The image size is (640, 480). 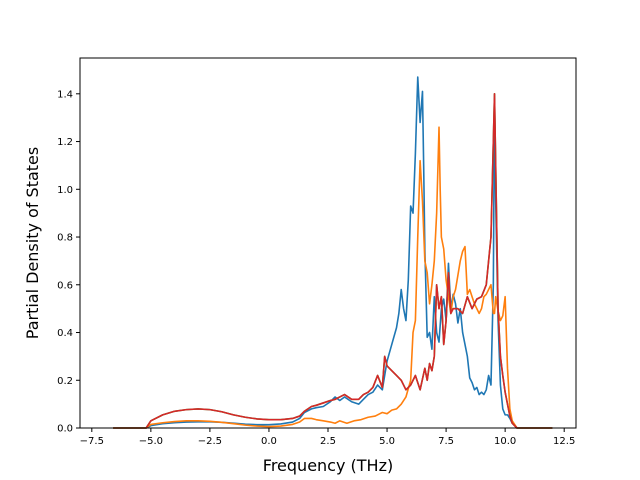 What do you see at coordinates (387, 441) in the screenshot?
I see `x-tick-label: 5.0` at bounding box center [387, 441].